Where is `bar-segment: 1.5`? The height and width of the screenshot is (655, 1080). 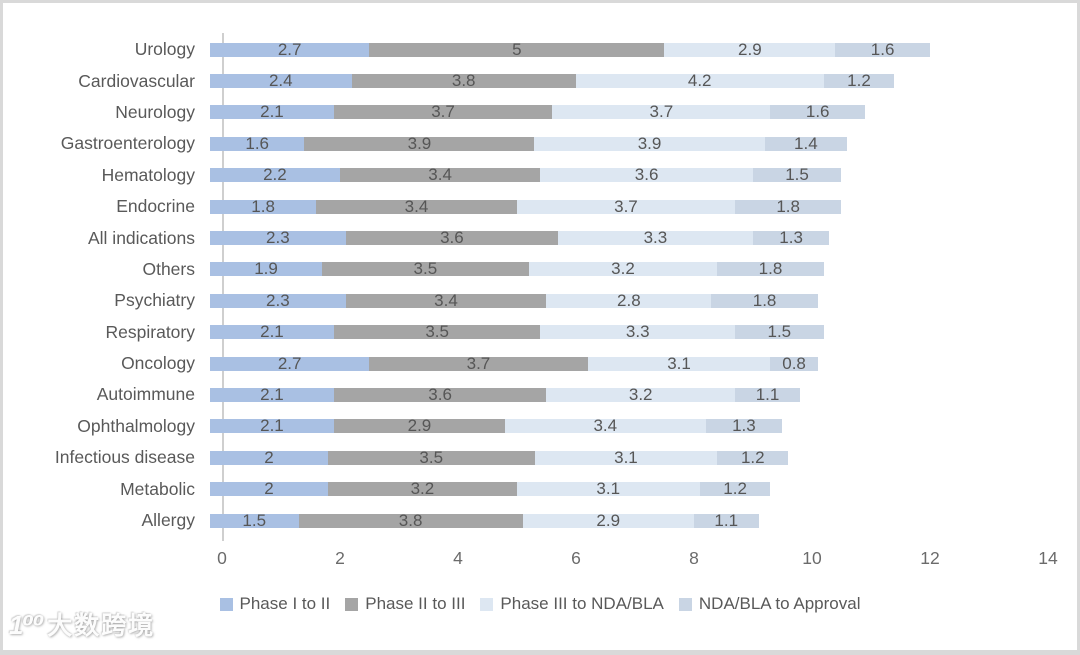
bar-segment: 1.5 is located at coordinates (254, 520).